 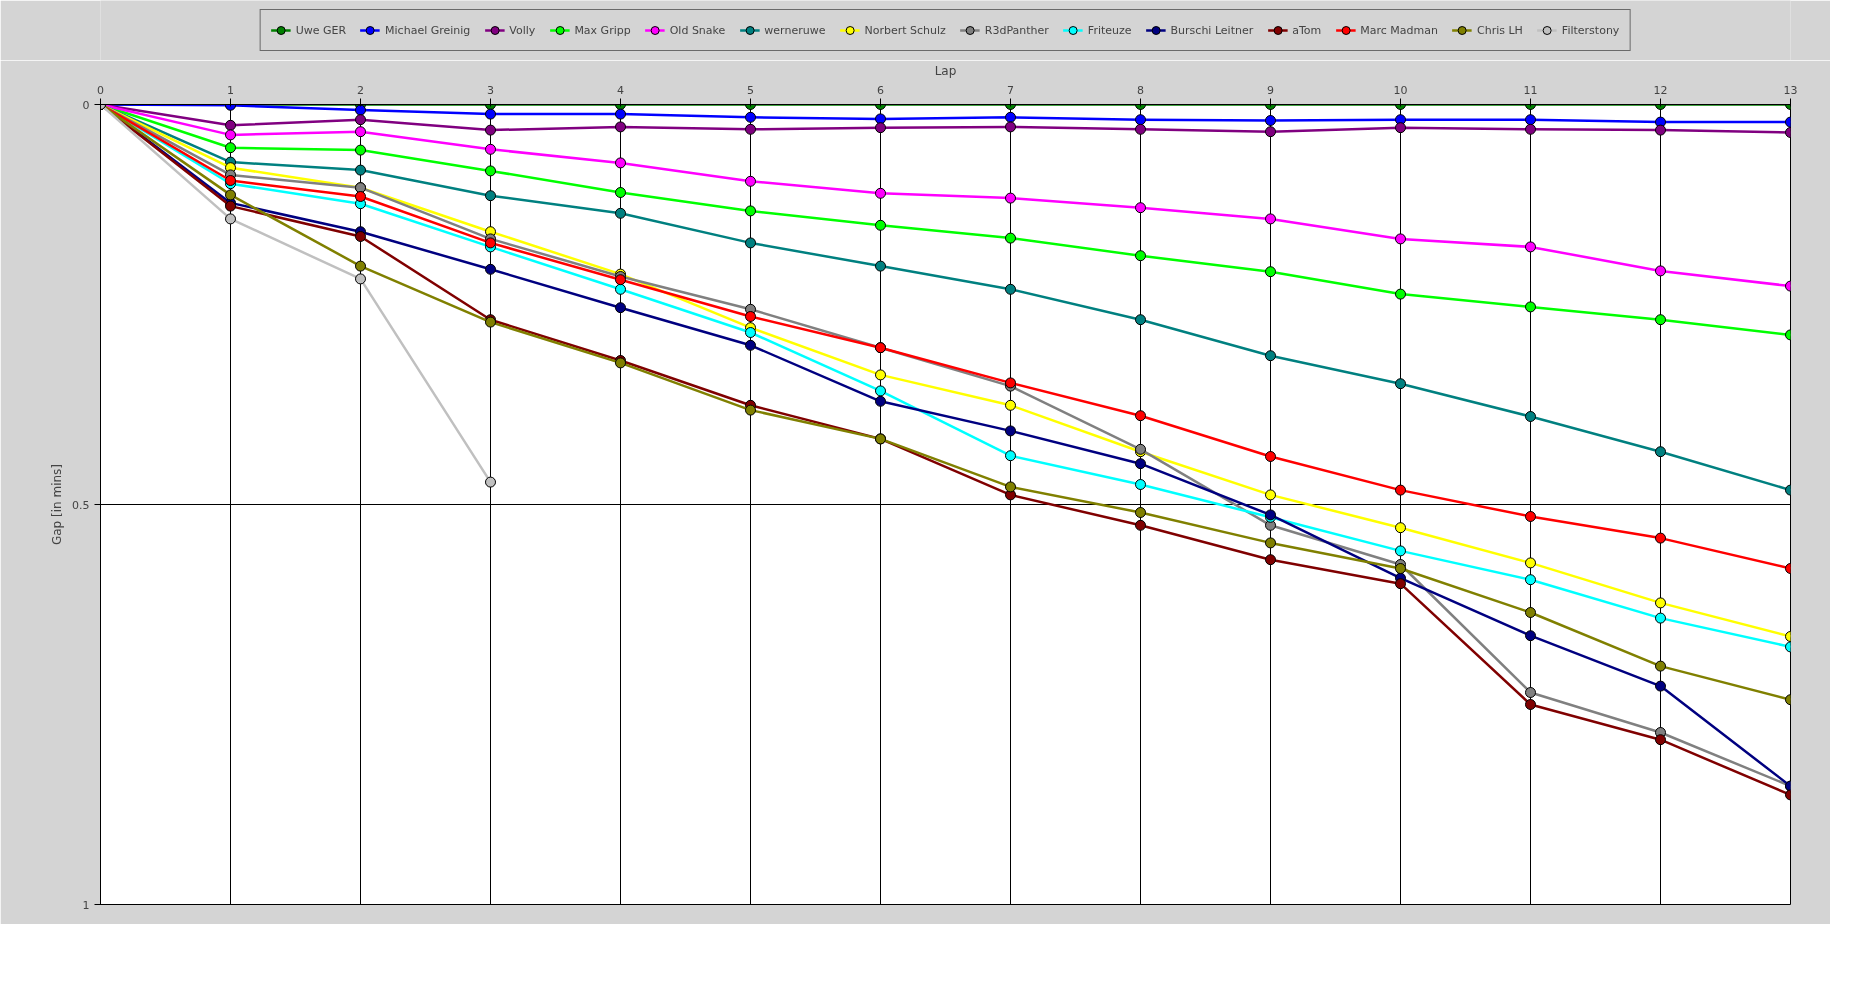 I want to click on x-tick-label: 5, so click(x=750, y=90).